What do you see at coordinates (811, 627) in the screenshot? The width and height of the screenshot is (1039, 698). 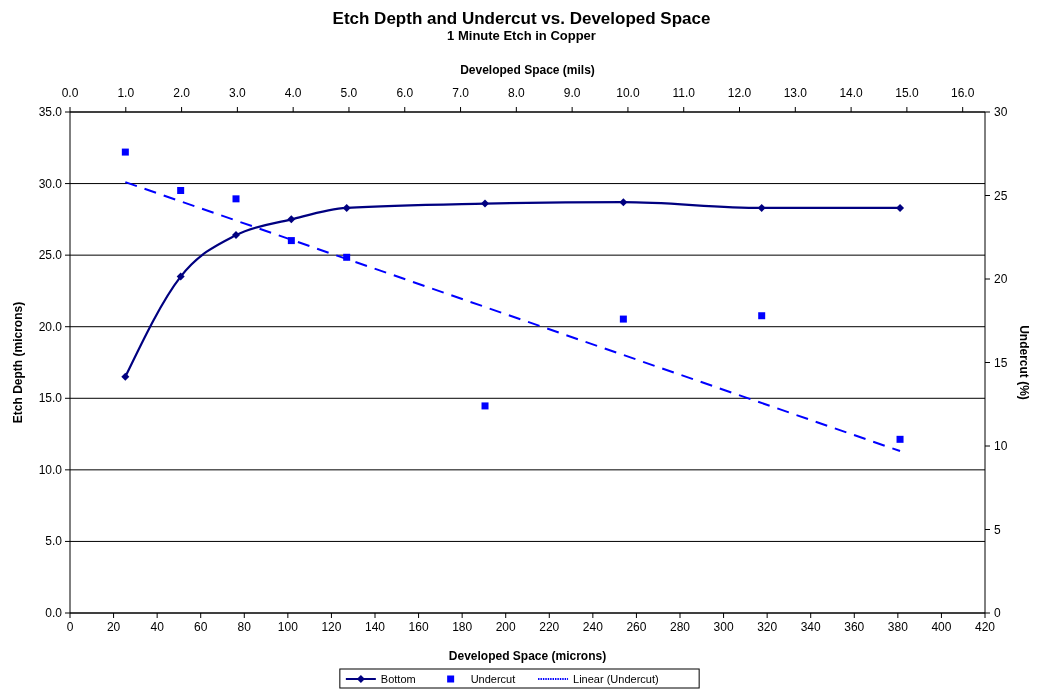 I see `x-tick-label: 340` at bounding box center [811, 627].